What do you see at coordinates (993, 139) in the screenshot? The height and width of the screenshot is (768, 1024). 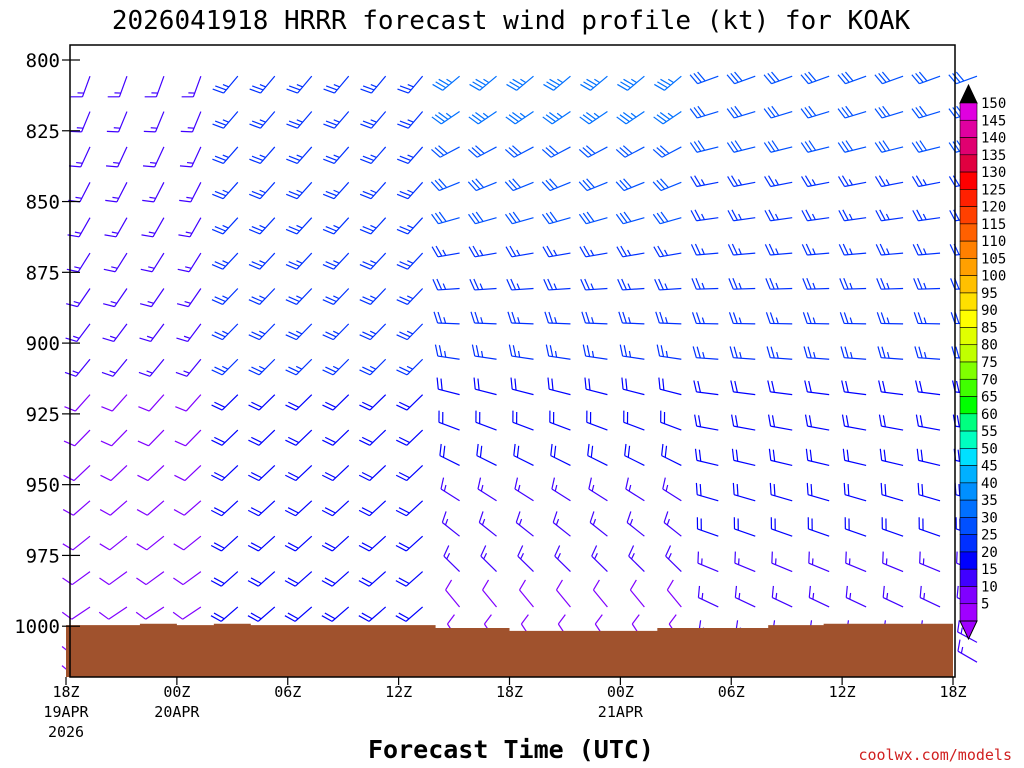 I see `colorbar-label: 140` at bounding box center [993, 139].